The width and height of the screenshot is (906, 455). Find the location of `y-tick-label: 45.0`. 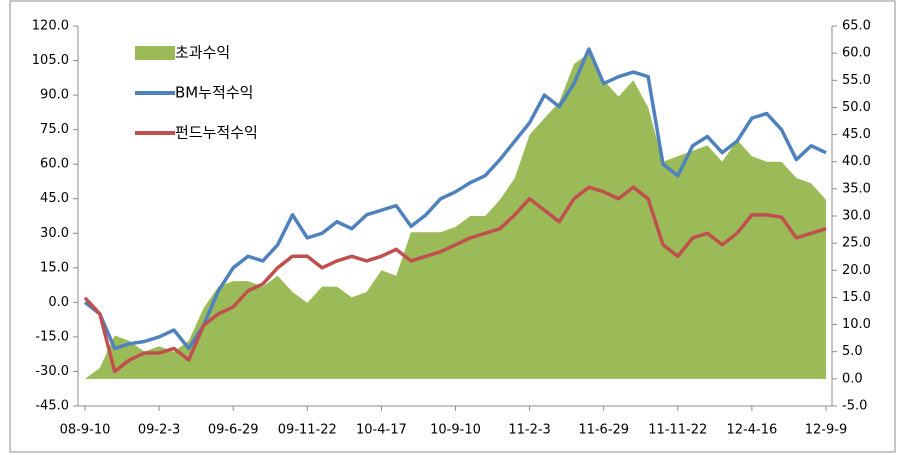

y-tick-label: 45.0 is located at coordinates (54, 198).